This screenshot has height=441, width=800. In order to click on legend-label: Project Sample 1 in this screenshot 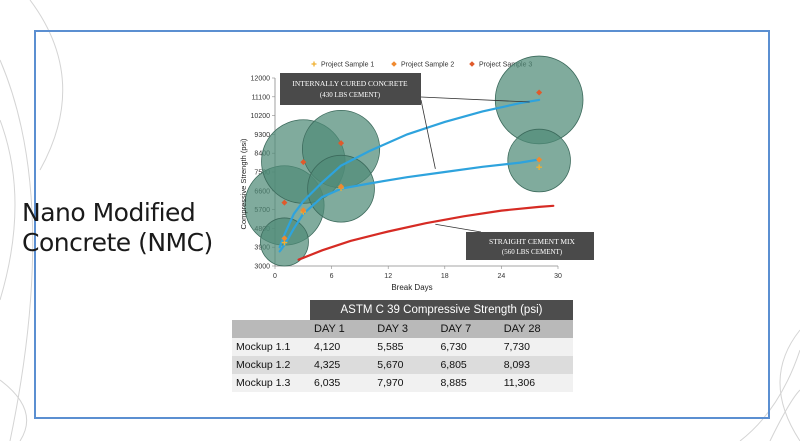, I will do `click(347, 65)`.